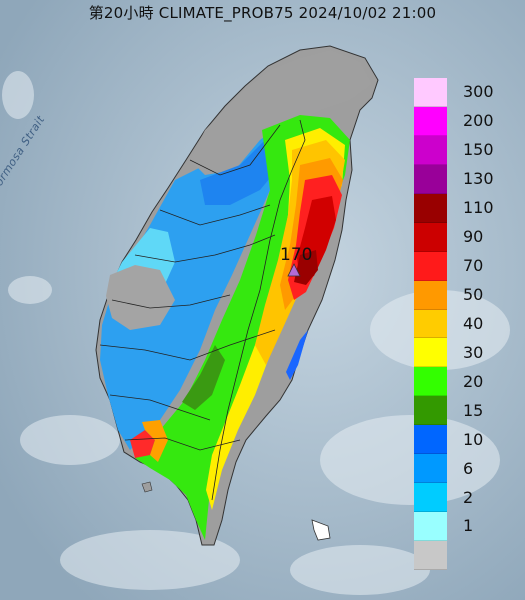  I want to click on island-orchid, so click(147, 487).